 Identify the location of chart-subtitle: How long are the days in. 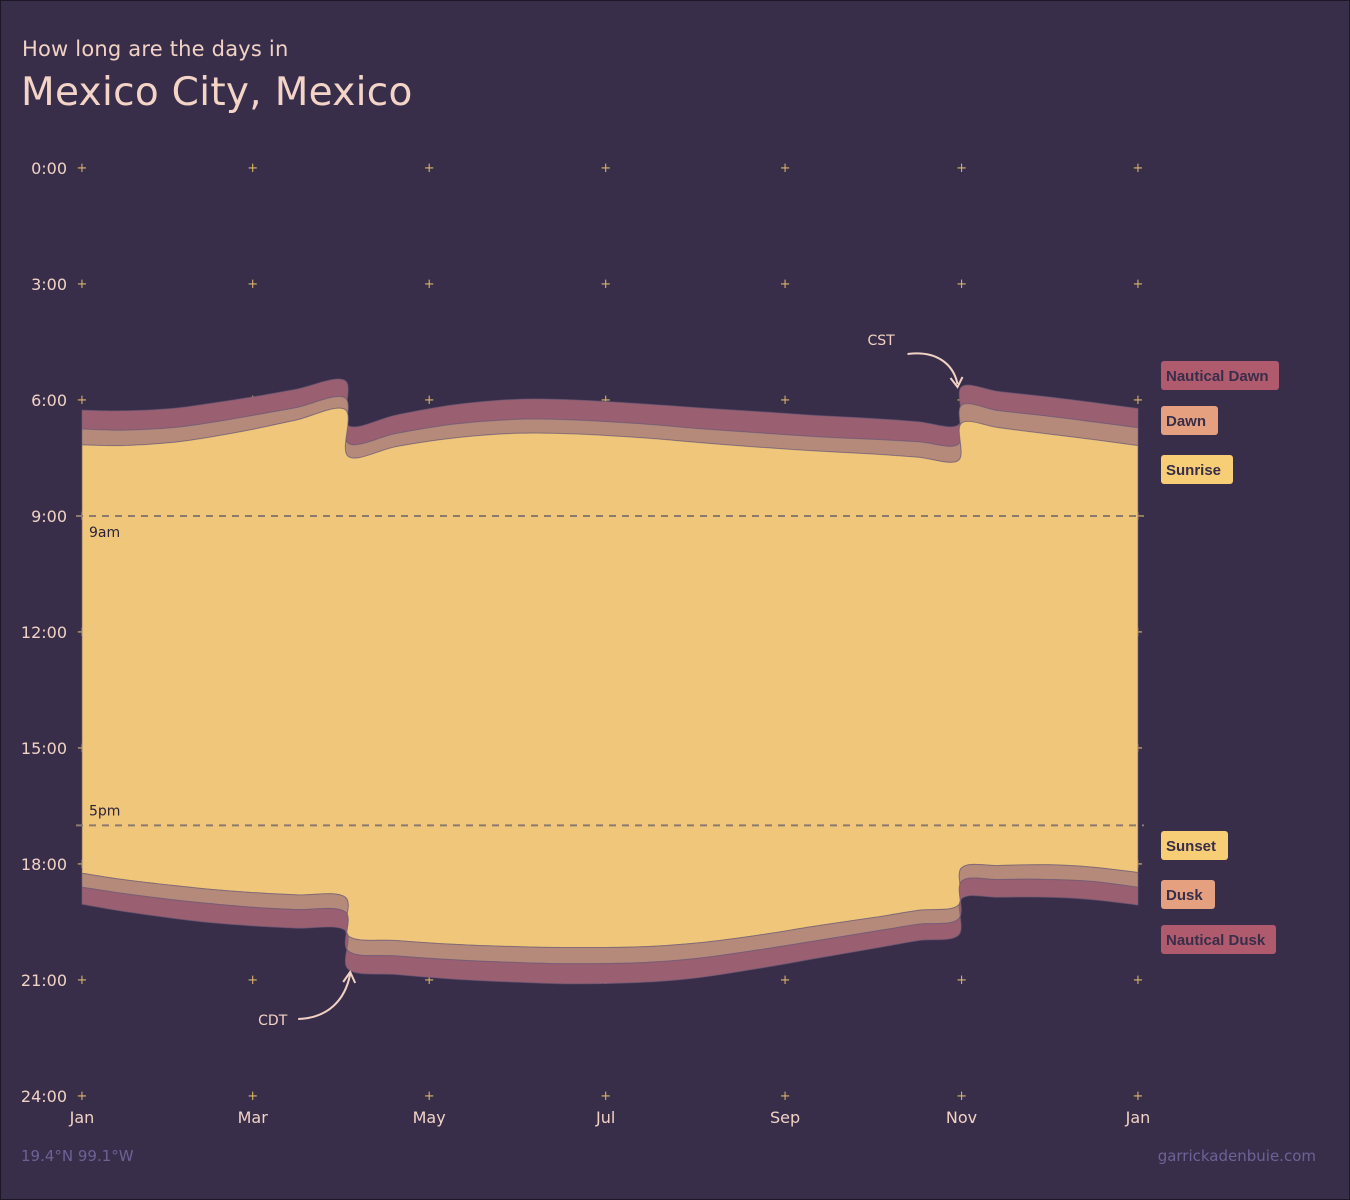
(155, 49).